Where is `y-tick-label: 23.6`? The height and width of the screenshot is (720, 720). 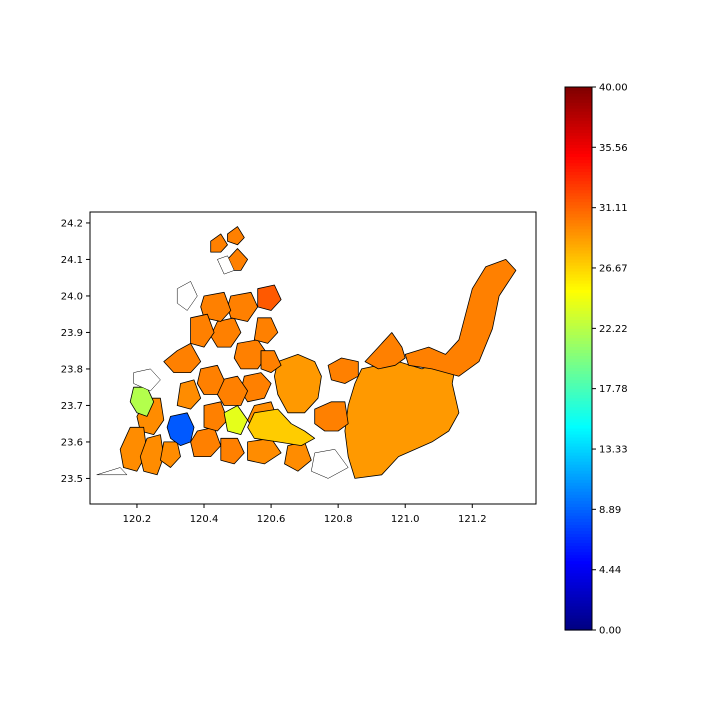 y-tick-label: 23.6 is located at coordinates (72, 442).